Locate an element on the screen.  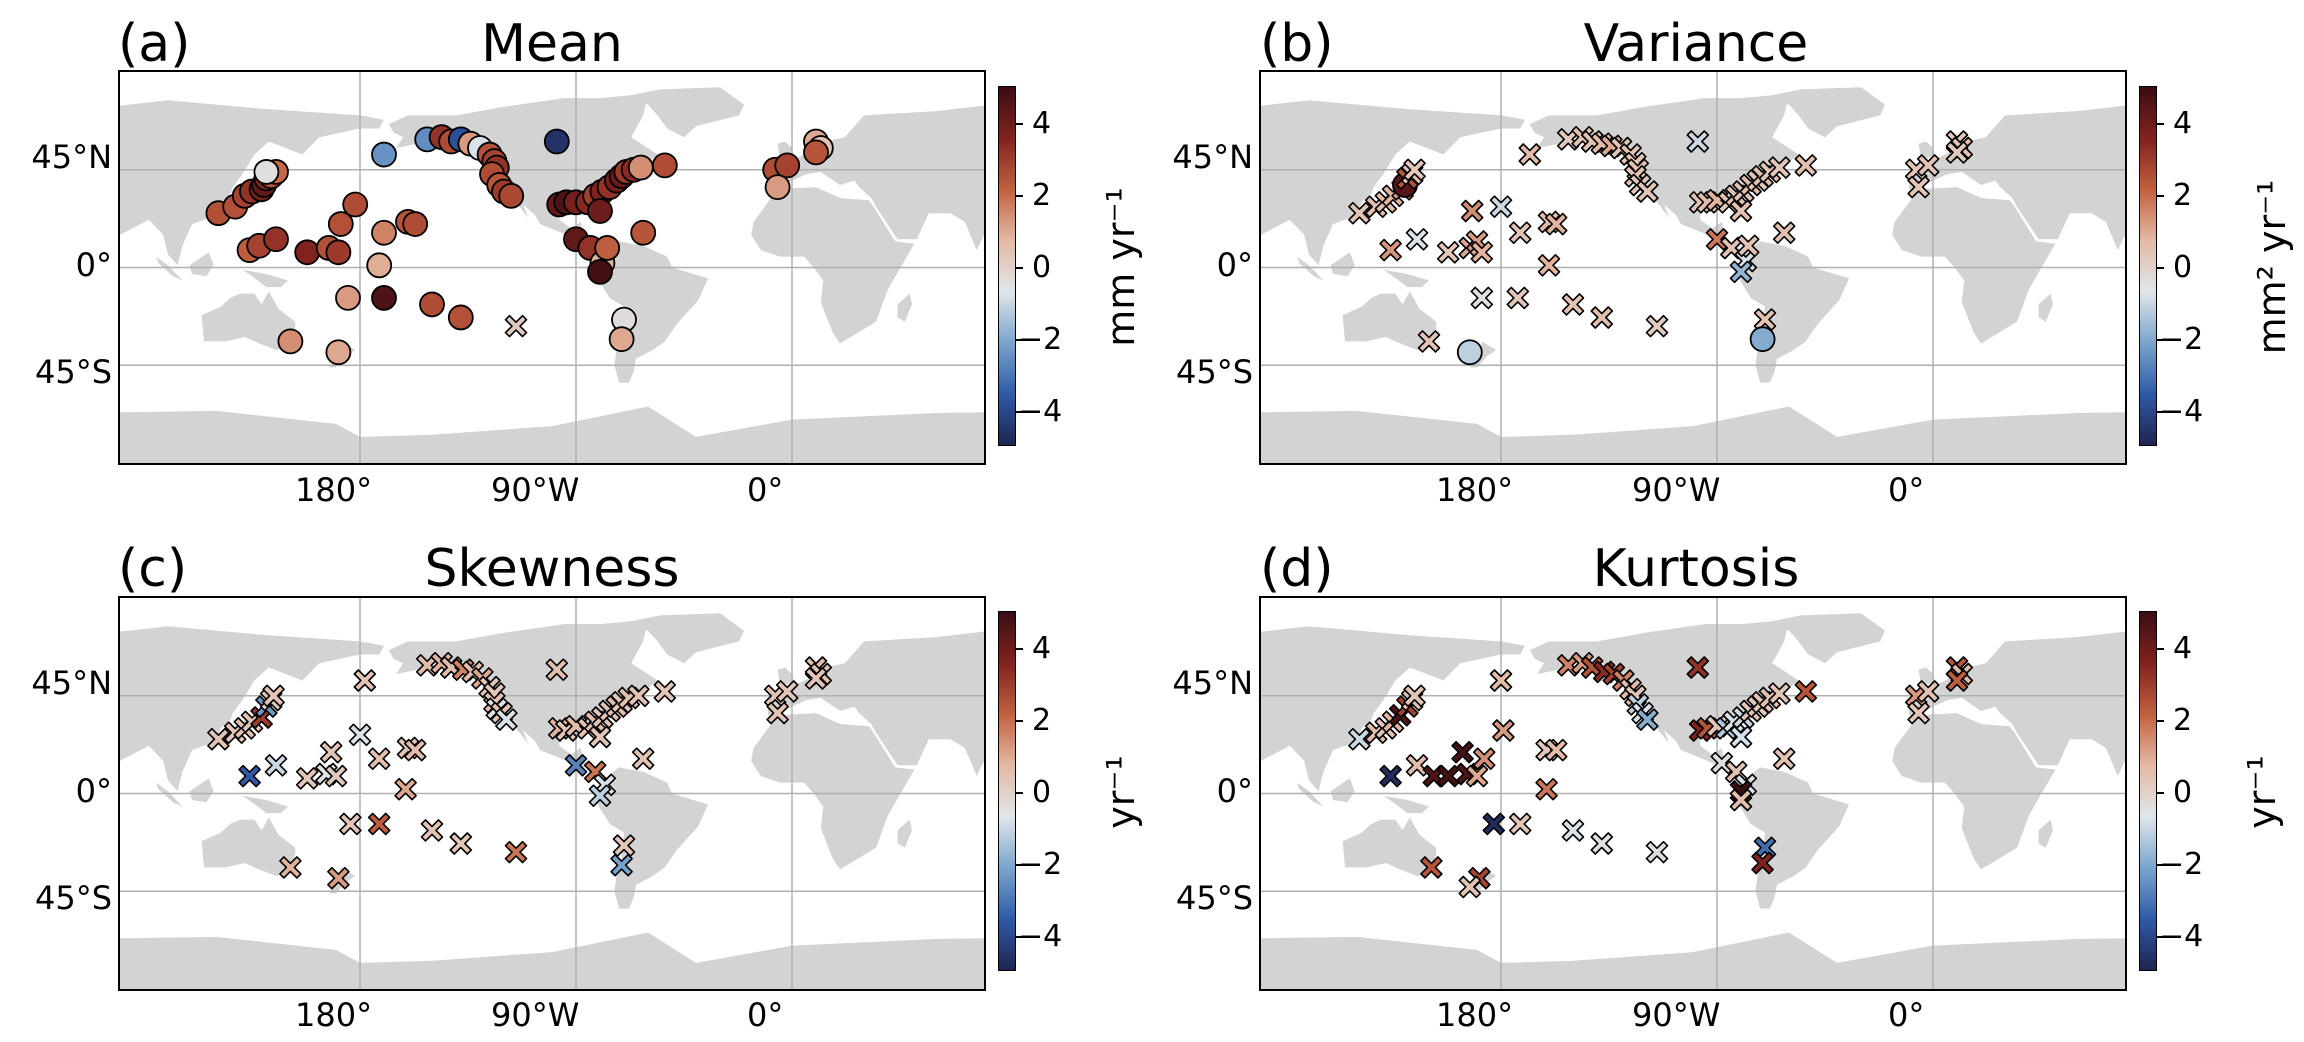
lon-tick-0: 0° is located at coordinates (1906, 490).